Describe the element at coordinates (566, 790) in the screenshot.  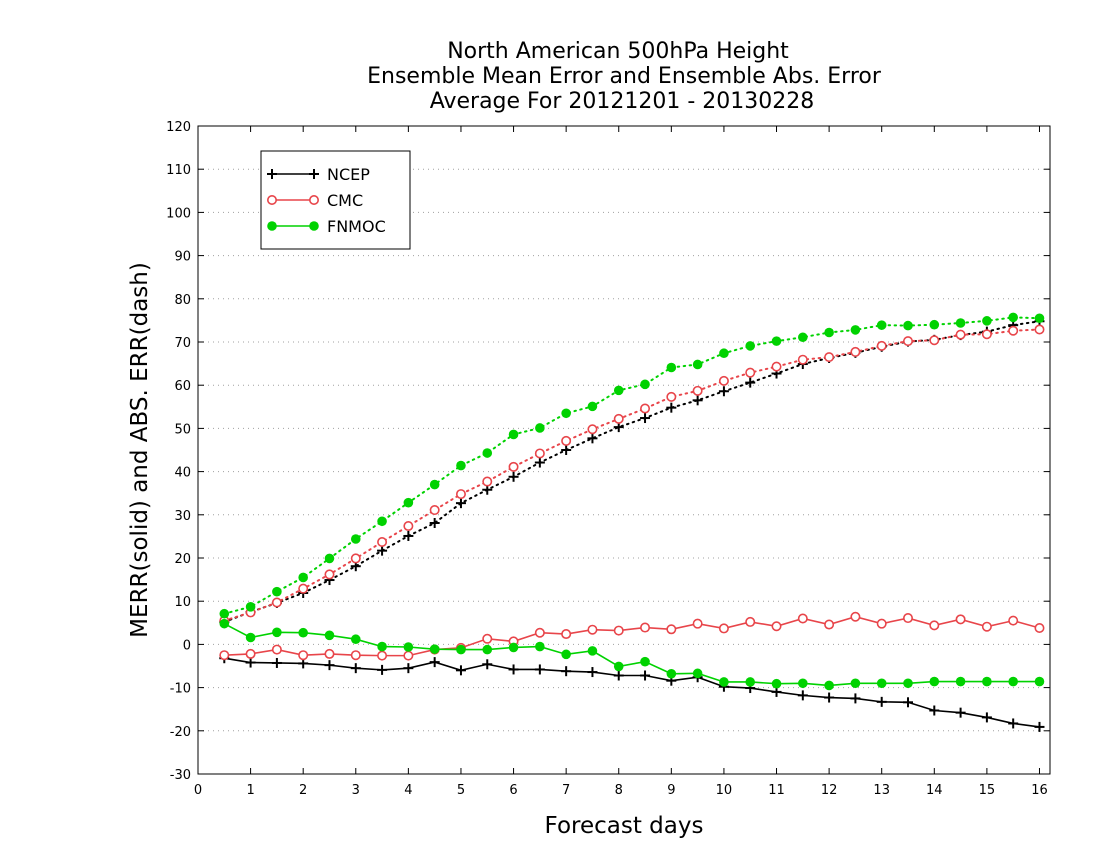
I see `x-tick-label: 7` at that location.